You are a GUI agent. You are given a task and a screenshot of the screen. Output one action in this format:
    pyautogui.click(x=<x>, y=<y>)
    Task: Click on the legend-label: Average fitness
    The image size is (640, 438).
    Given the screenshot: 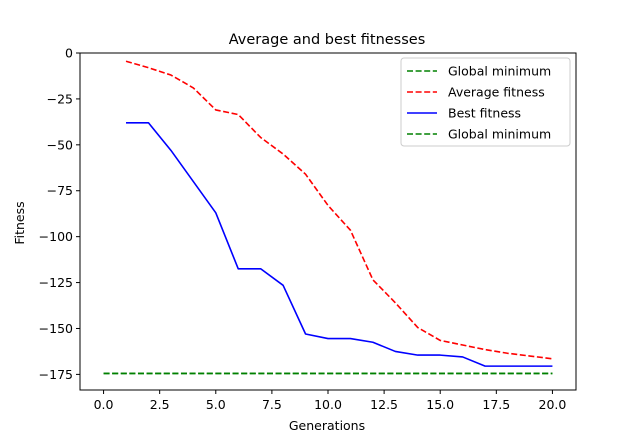 What is the action you would take?
    pyautogui.click(x=496, y=92)
    